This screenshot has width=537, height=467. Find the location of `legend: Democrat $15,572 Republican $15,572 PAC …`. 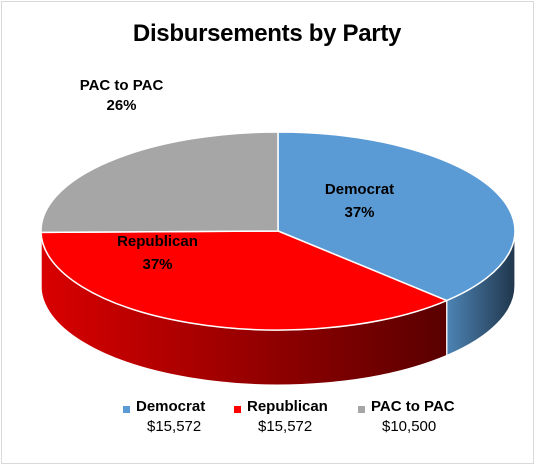

legend: Democrat $15,572 Republican $15,572 PAC … is located at coordinates (267, 423).